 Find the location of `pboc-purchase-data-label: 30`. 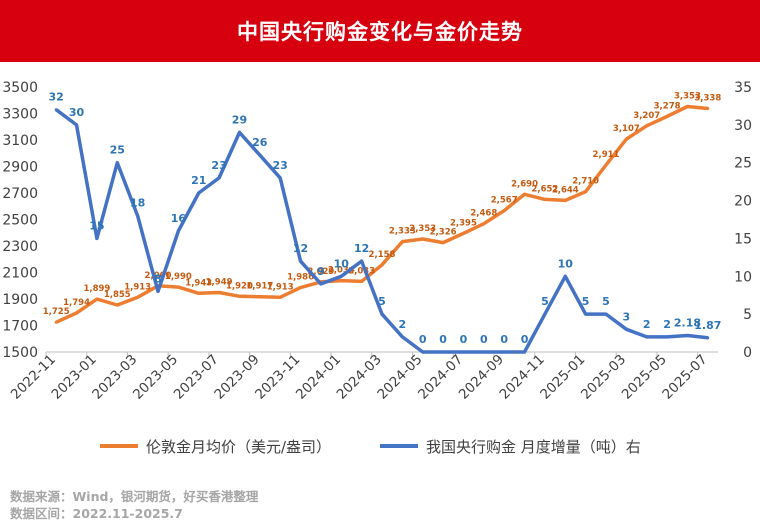

pboc-purchase-data-label: 30 is located at coordinates (77, 112).